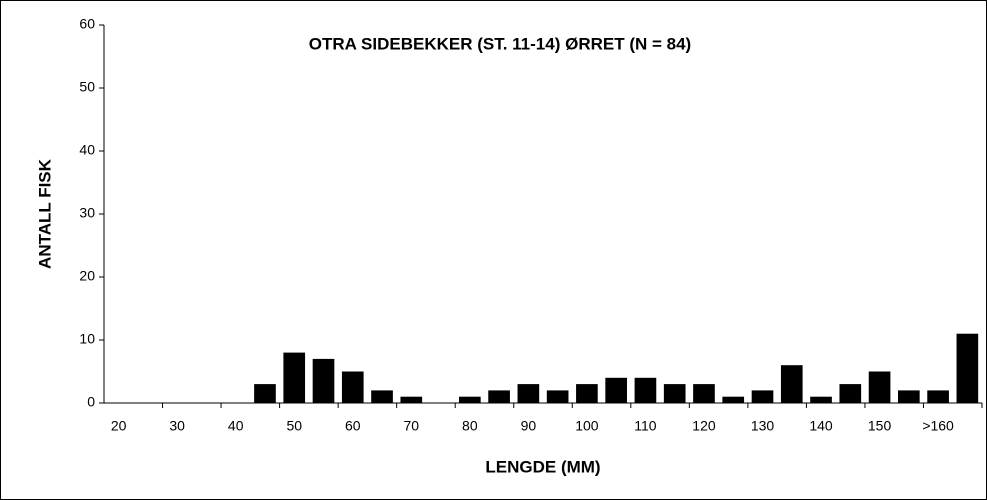  What do you see at coordinates (236, 426) in the screenshot?
I see `x-tick-label: 40` at bounding box center [236, 426].